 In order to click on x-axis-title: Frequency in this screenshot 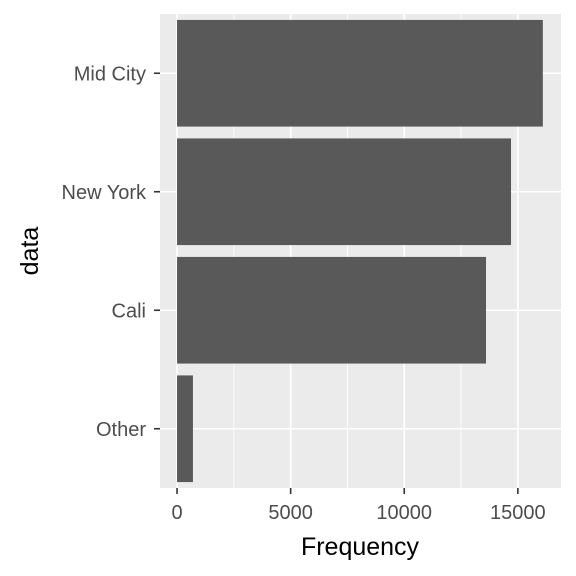, I will do `click(360, 547)`.